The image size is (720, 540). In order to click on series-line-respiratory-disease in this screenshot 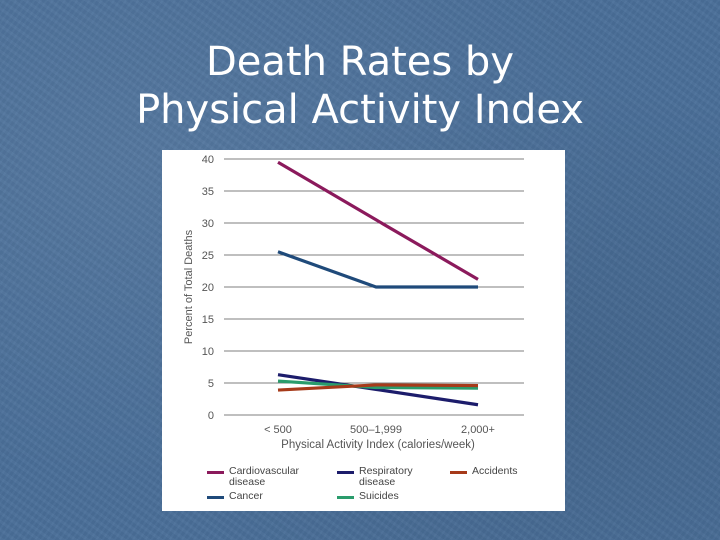, I will do `click(378, 390)`.